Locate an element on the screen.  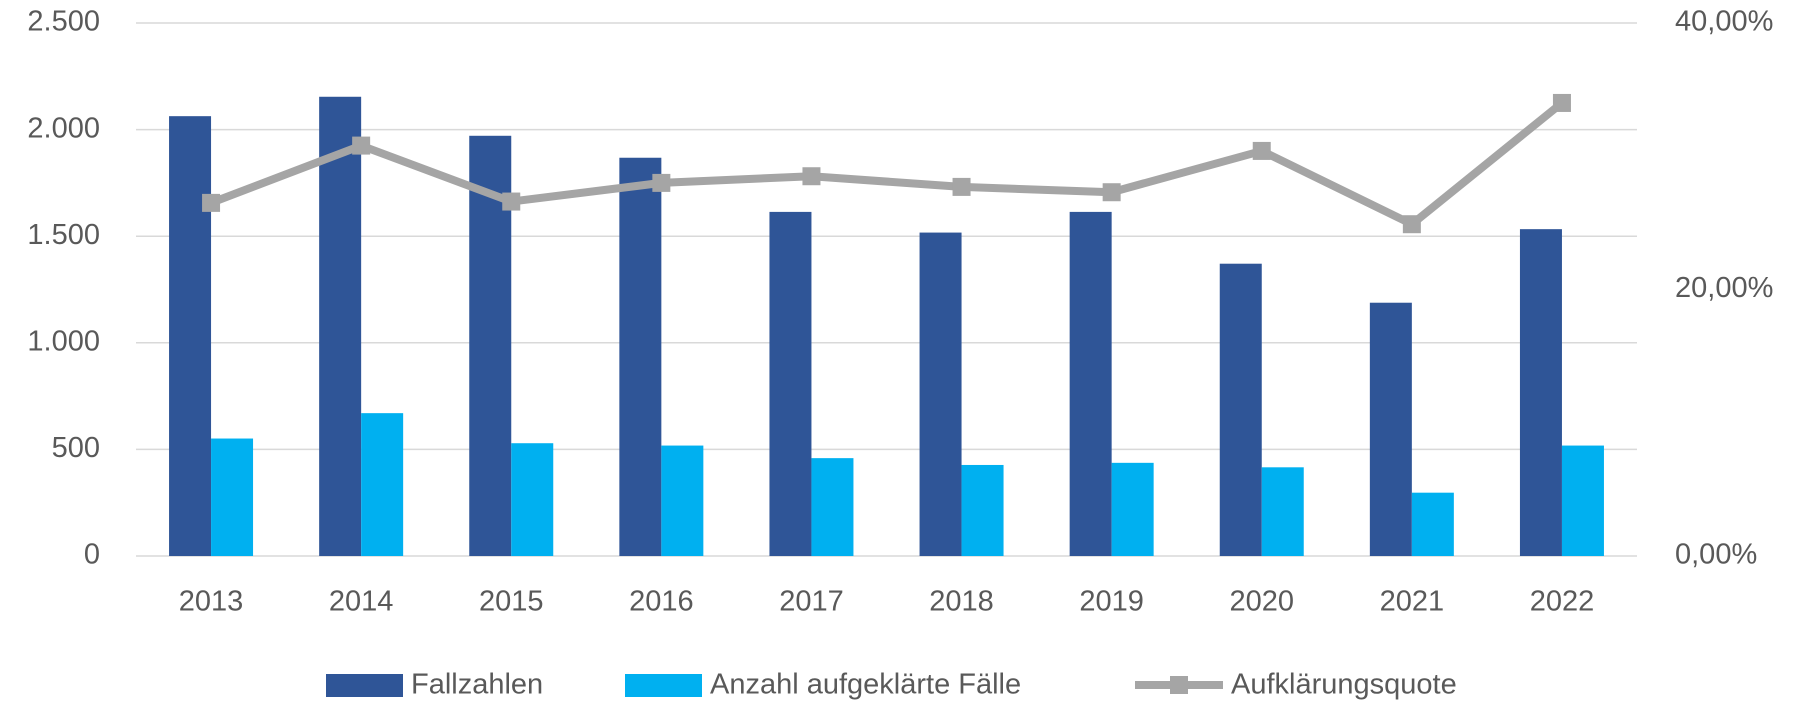
x-tick-label: 2013 is located at coordinates (211, 602).